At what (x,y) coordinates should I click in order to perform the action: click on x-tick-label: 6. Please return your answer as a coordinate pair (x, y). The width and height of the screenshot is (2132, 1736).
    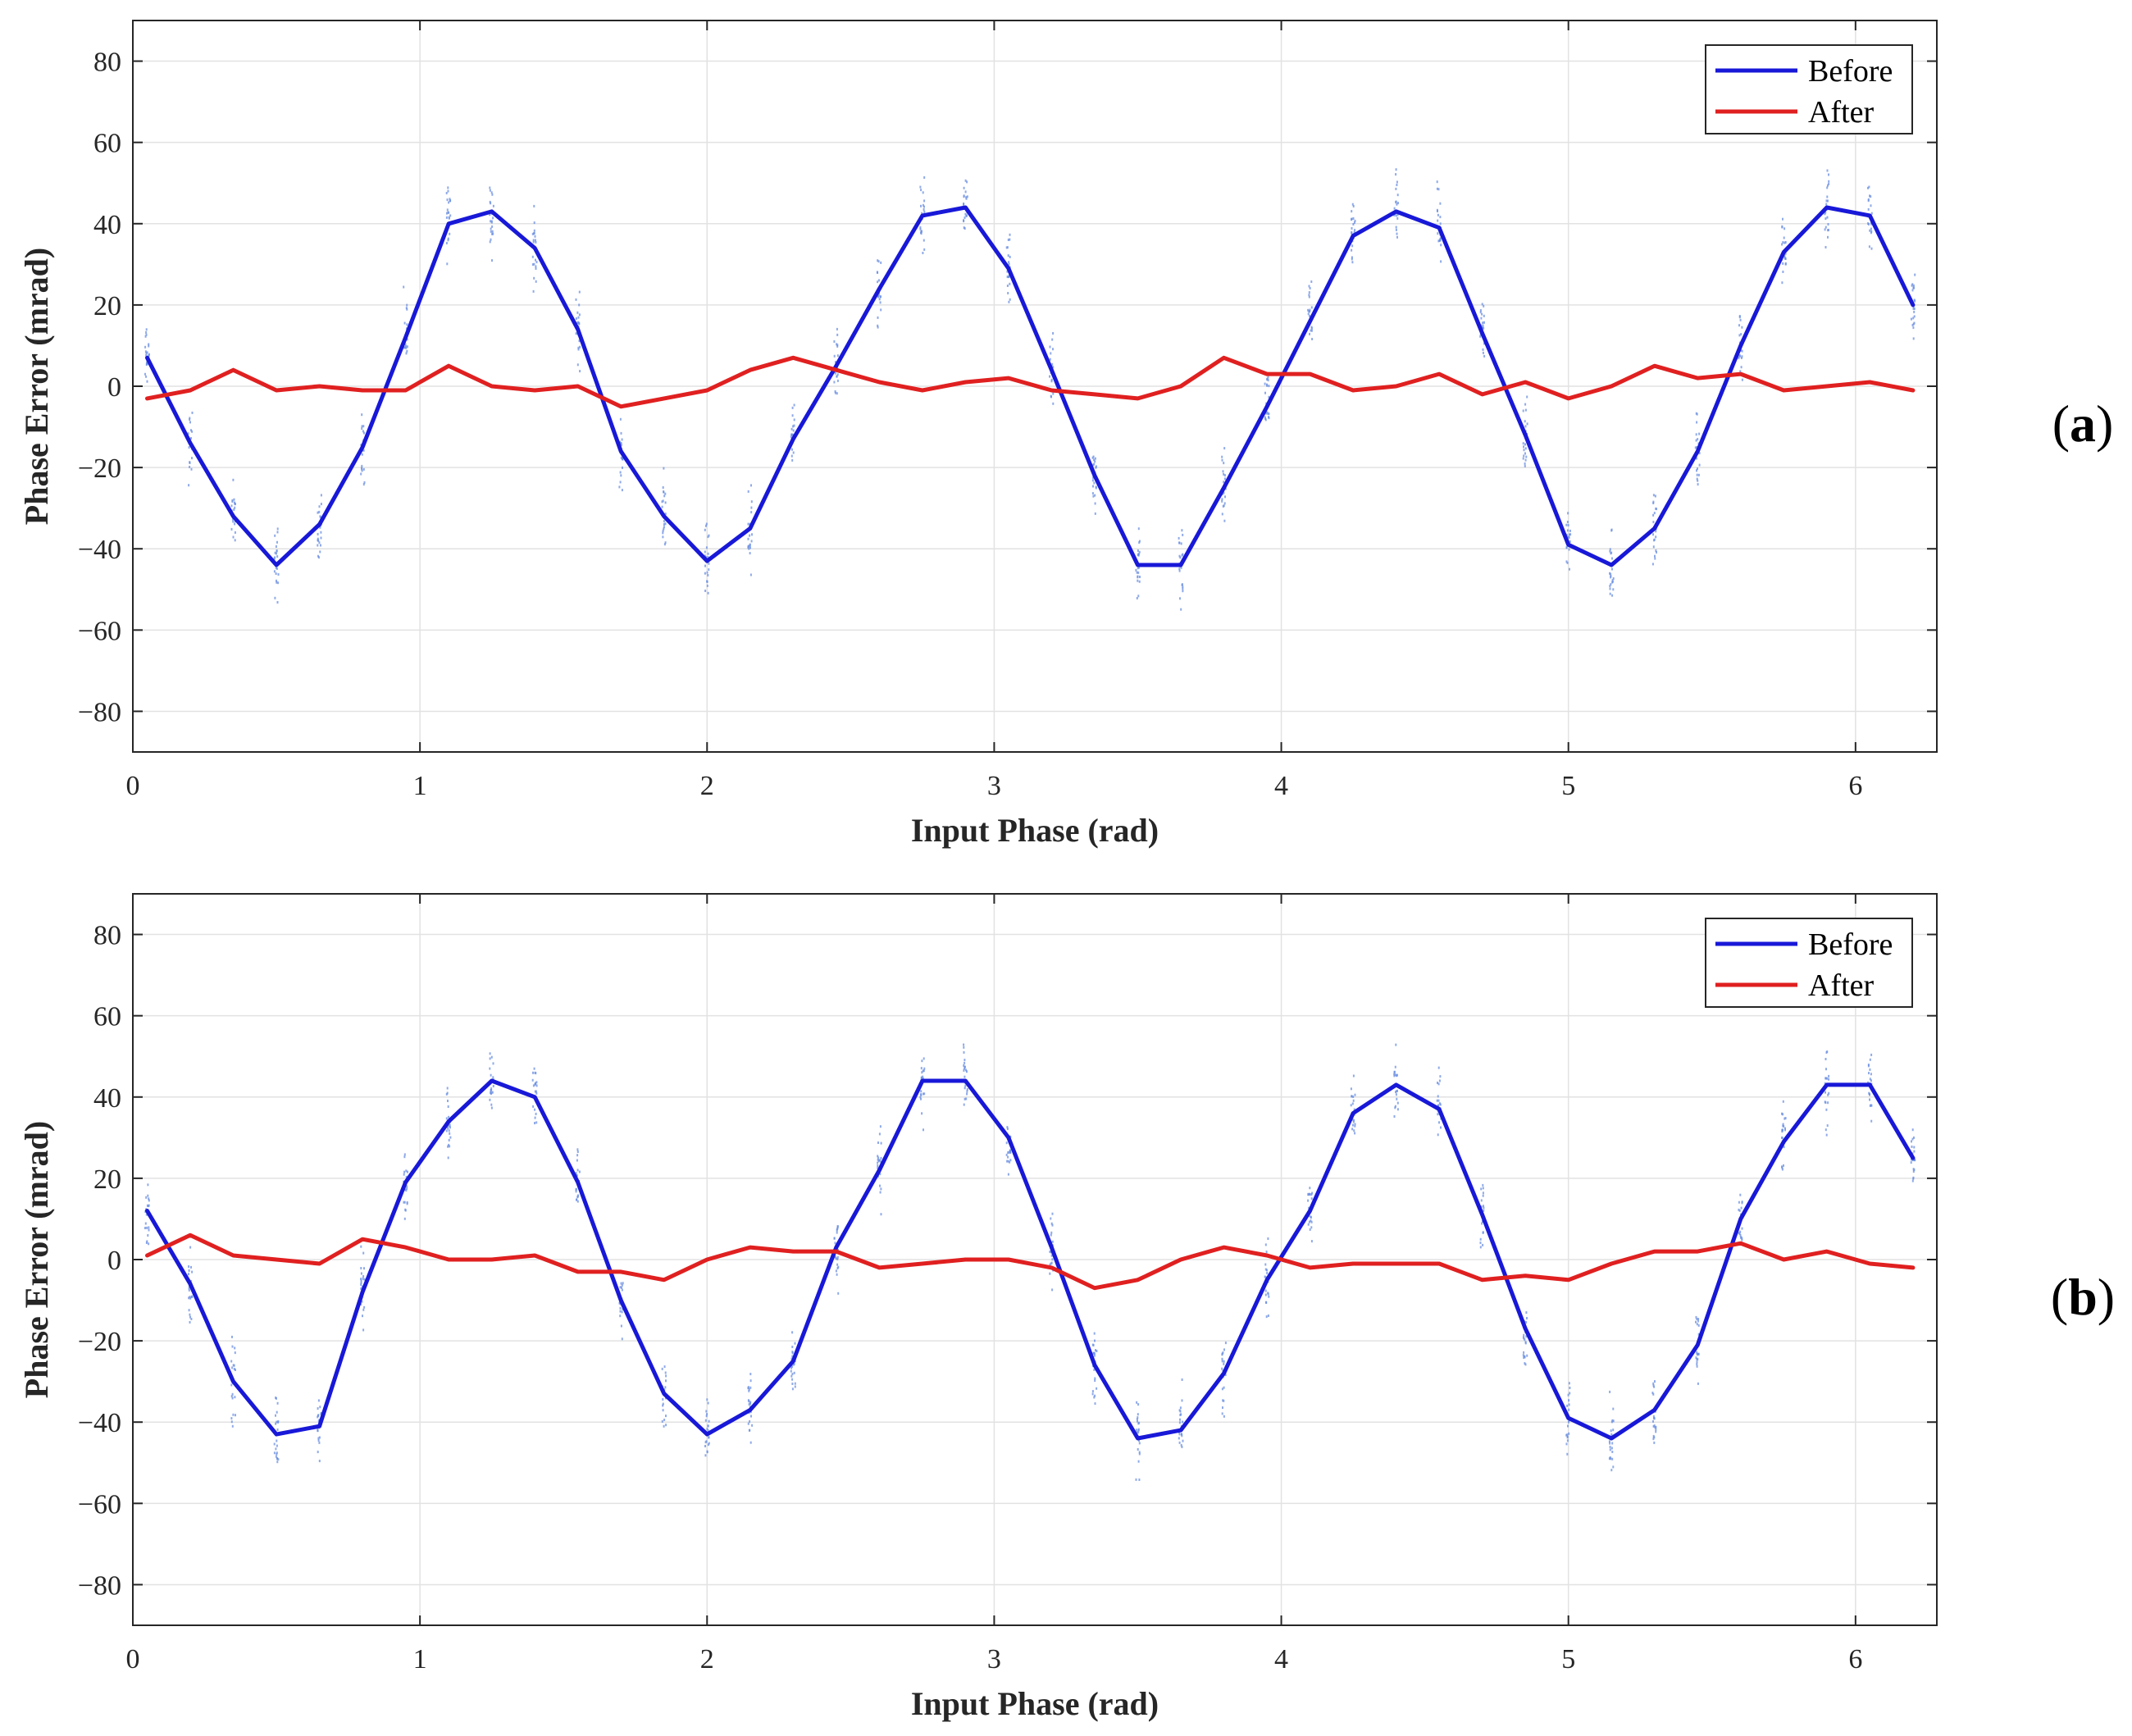
    Looking at the image, I should click on (1855, 1659).